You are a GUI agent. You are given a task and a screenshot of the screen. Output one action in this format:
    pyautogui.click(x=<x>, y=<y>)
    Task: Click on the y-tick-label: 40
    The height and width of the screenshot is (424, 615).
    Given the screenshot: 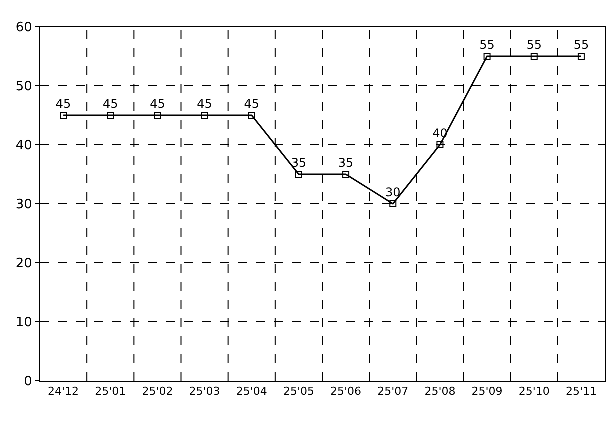 What is the action you would take?
    pyautogui.click(x=24, y=146)
    